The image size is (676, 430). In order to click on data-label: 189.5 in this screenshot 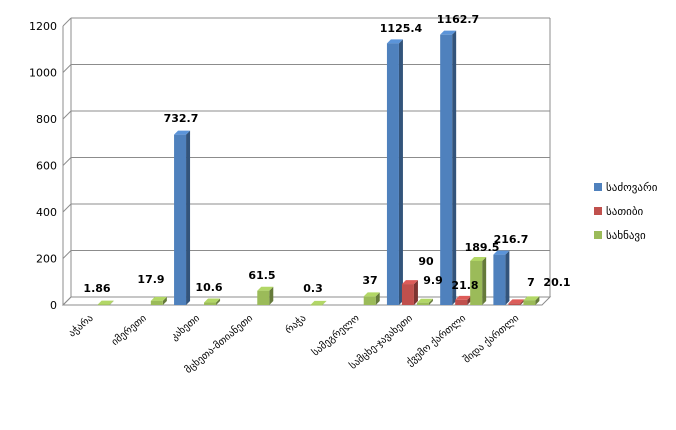, I will do `click(482, 247)`.